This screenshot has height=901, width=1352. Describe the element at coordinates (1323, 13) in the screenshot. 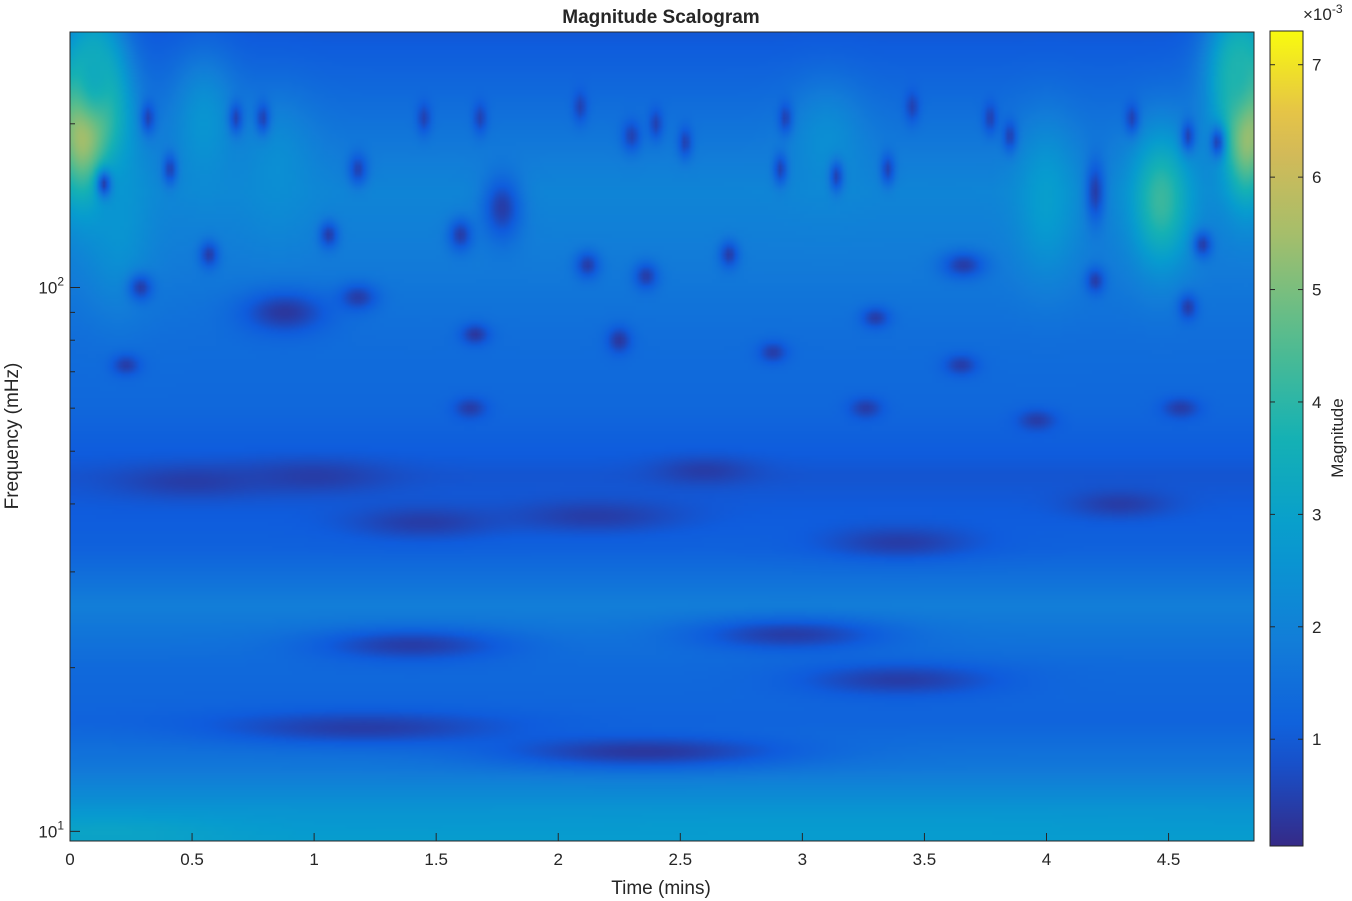

I see `colorbar-exponent: ×10⁻³` at that location.